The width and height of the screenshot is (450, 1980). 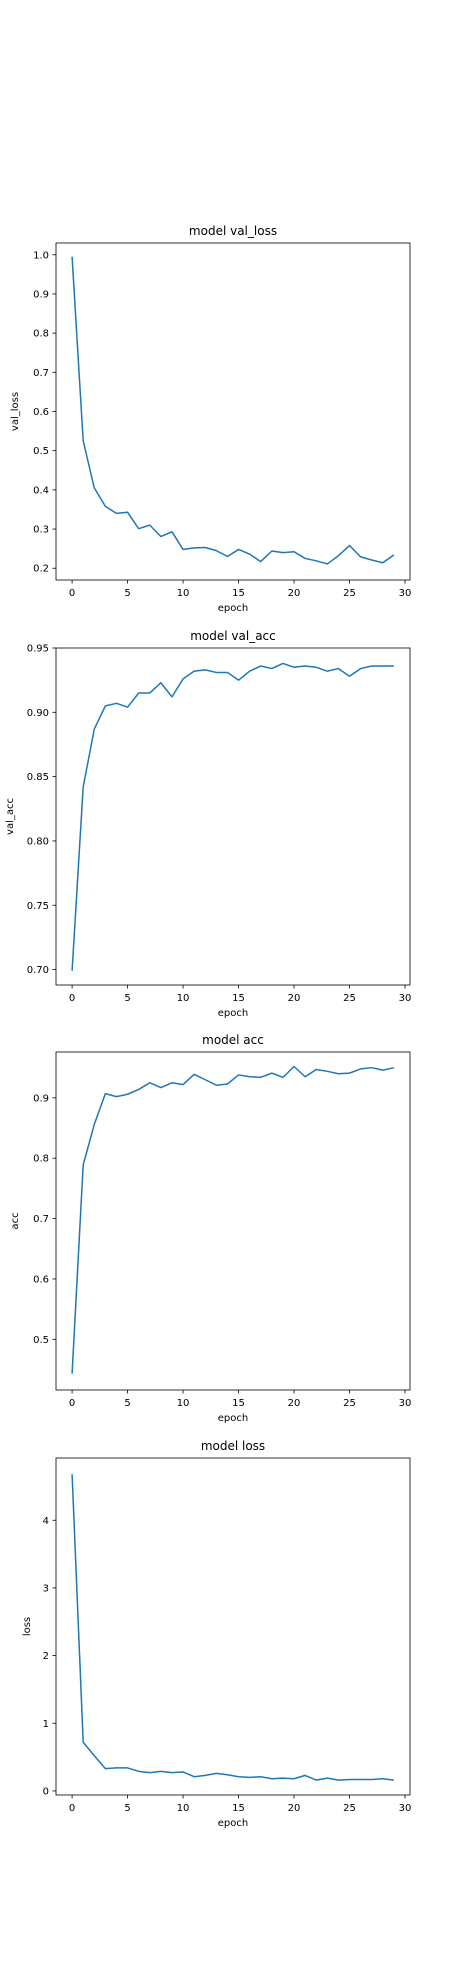 What do you see at coordinates (233, 231) in the screenshot?
I see `chart-title: model val_loss` at bounding box center [233, 231].